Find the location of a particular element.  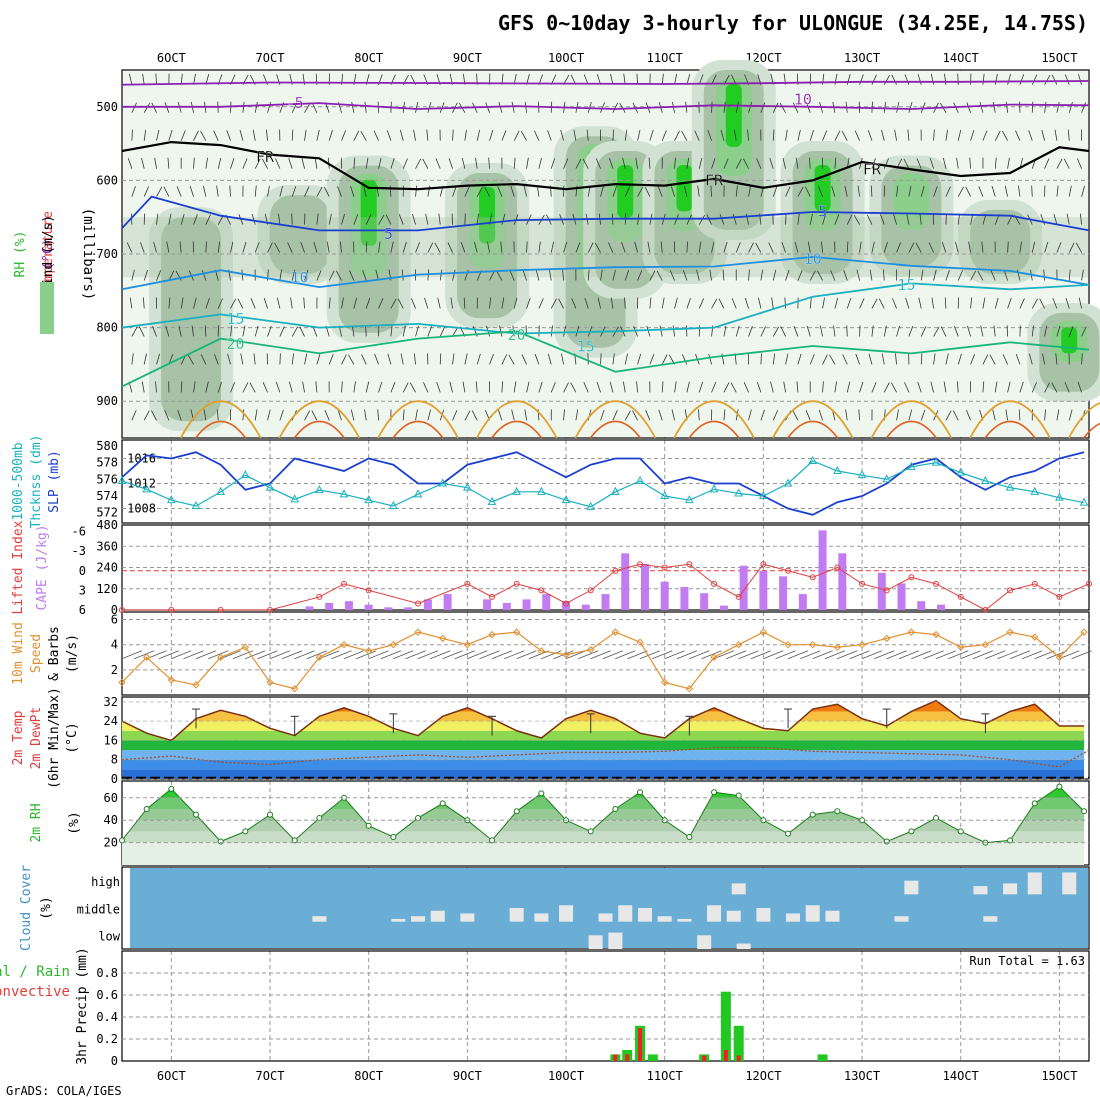

warm-contour is located at coordinates (319, 419).